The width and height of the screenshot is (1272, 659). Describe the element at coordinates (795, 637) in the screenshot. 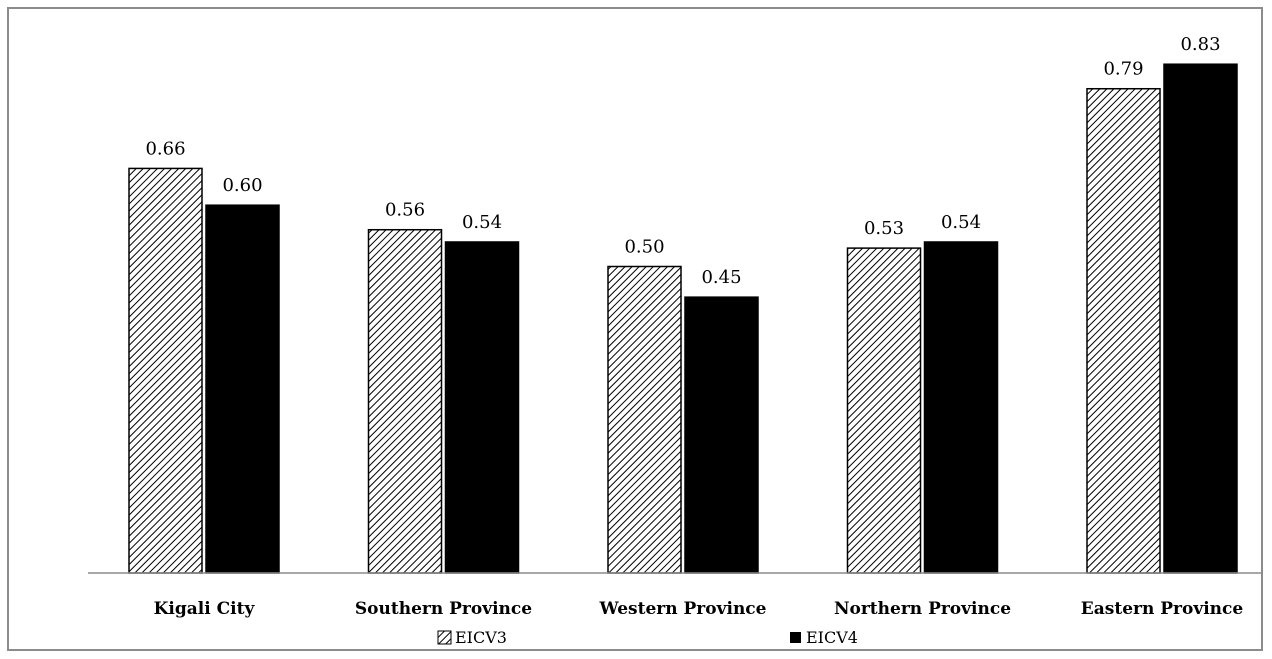

I see `legend-swatch-eicv4` at that location.